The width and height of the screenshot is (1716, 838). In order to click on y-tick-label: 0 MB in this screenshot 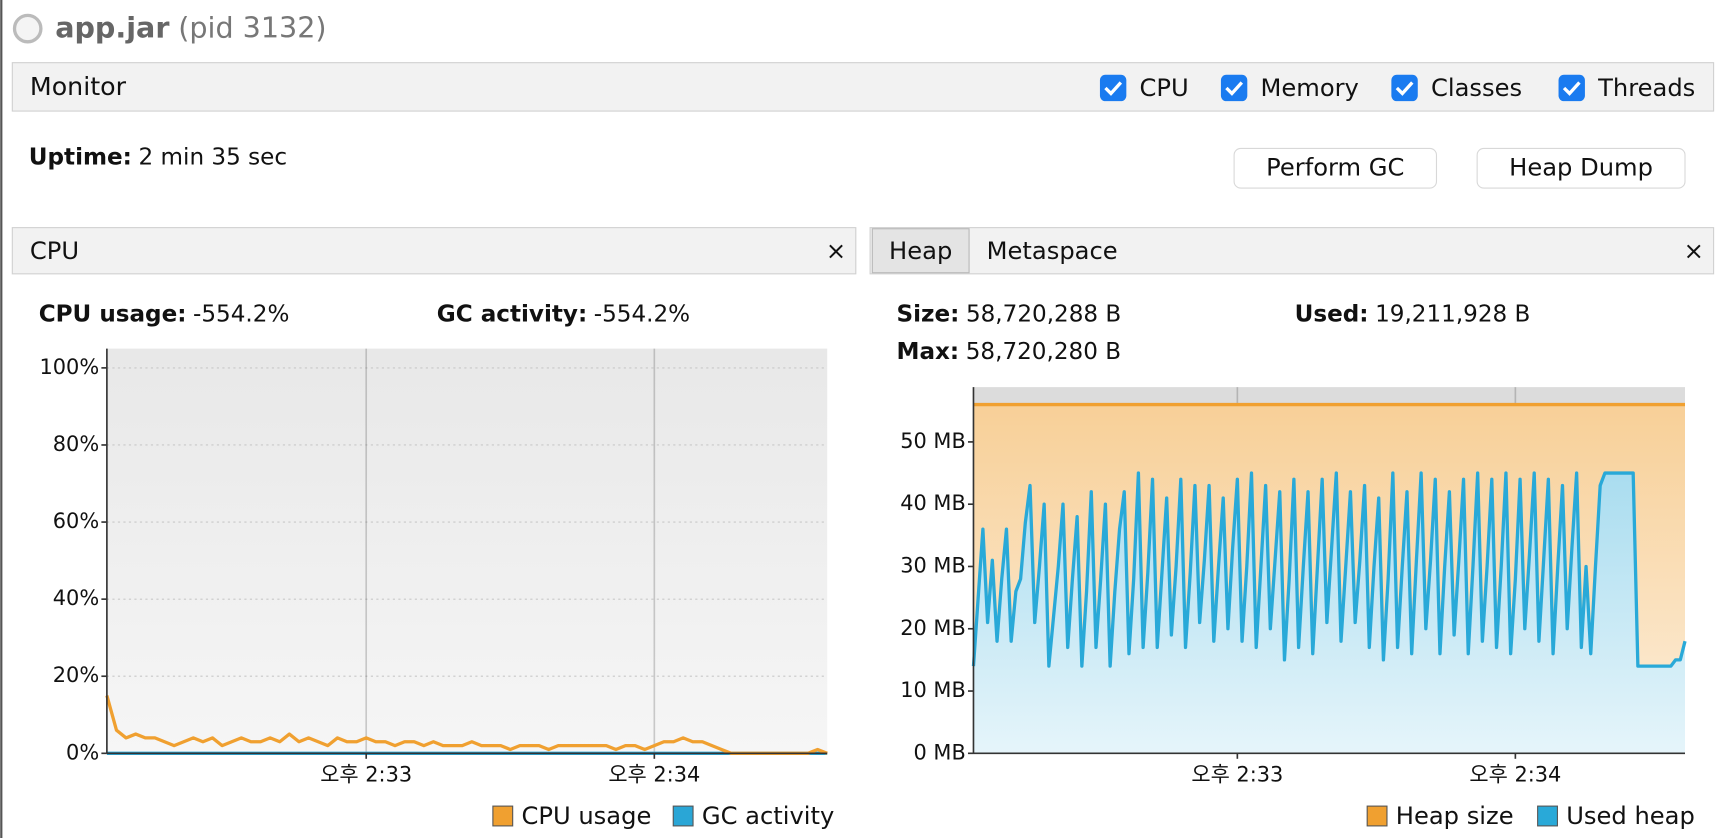, I will do `click(940, 752)`.